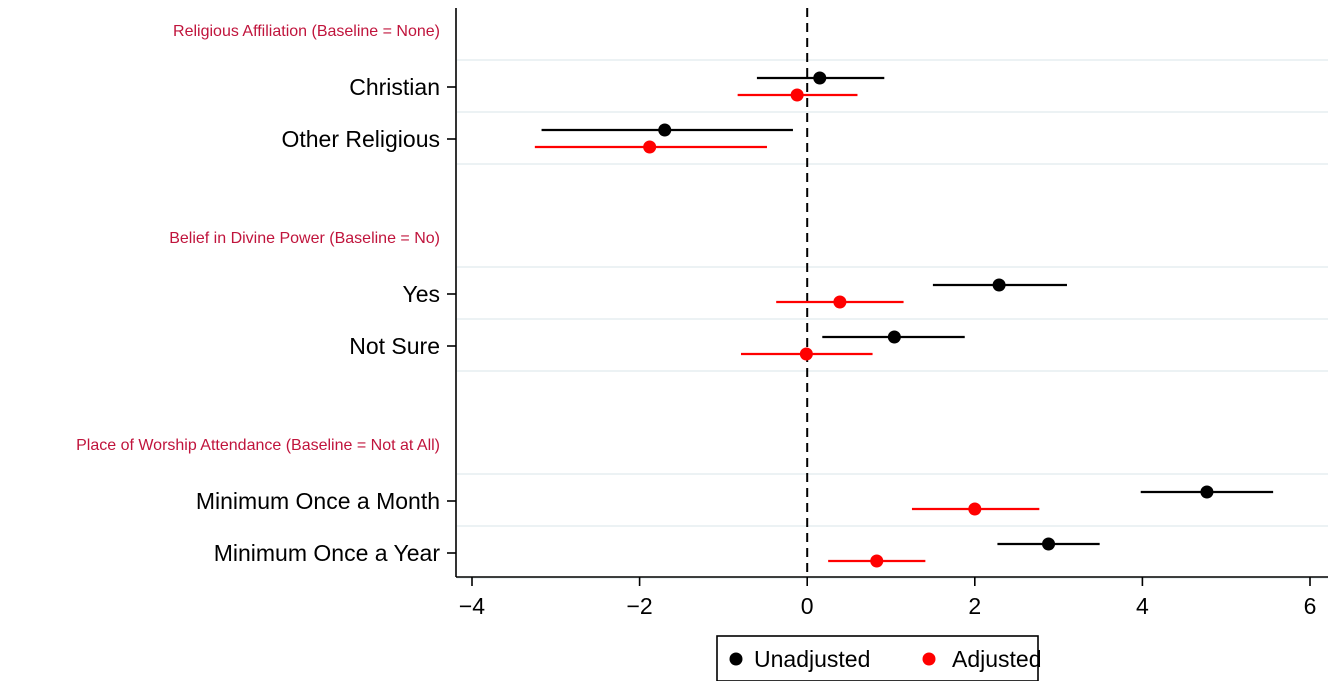 This screenshot has width=1331, height=681. What do you see at coordinates (360, 139) in the screenshot?
I see `category-label: Other Religious` at bounding box center [360, 139].